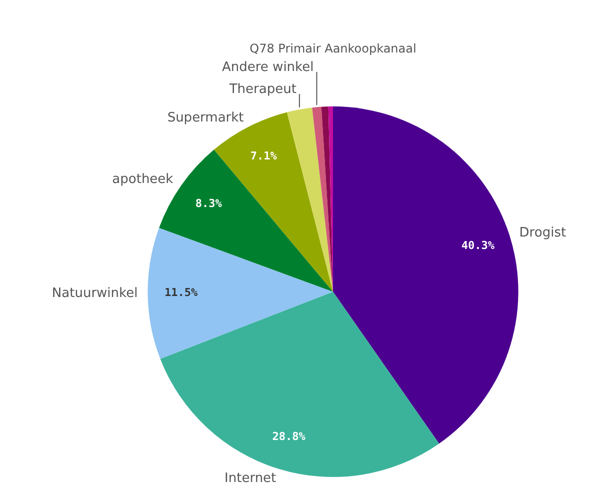  I want to click on chart-title: Q78 Primair Aankoopkanaal, so click(333, 48).